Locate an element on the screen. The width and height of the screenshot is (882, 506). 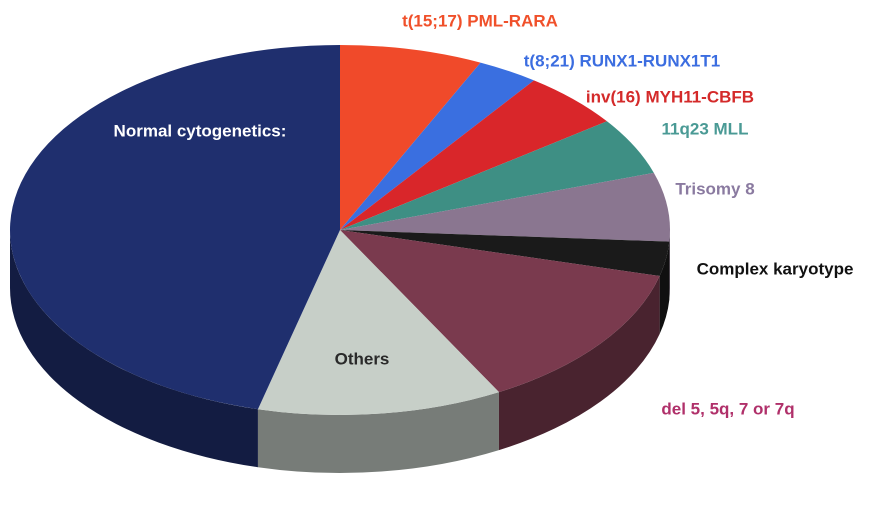
slice-label: t(15;17) PML-RARA is located at coordinates (480, 20).